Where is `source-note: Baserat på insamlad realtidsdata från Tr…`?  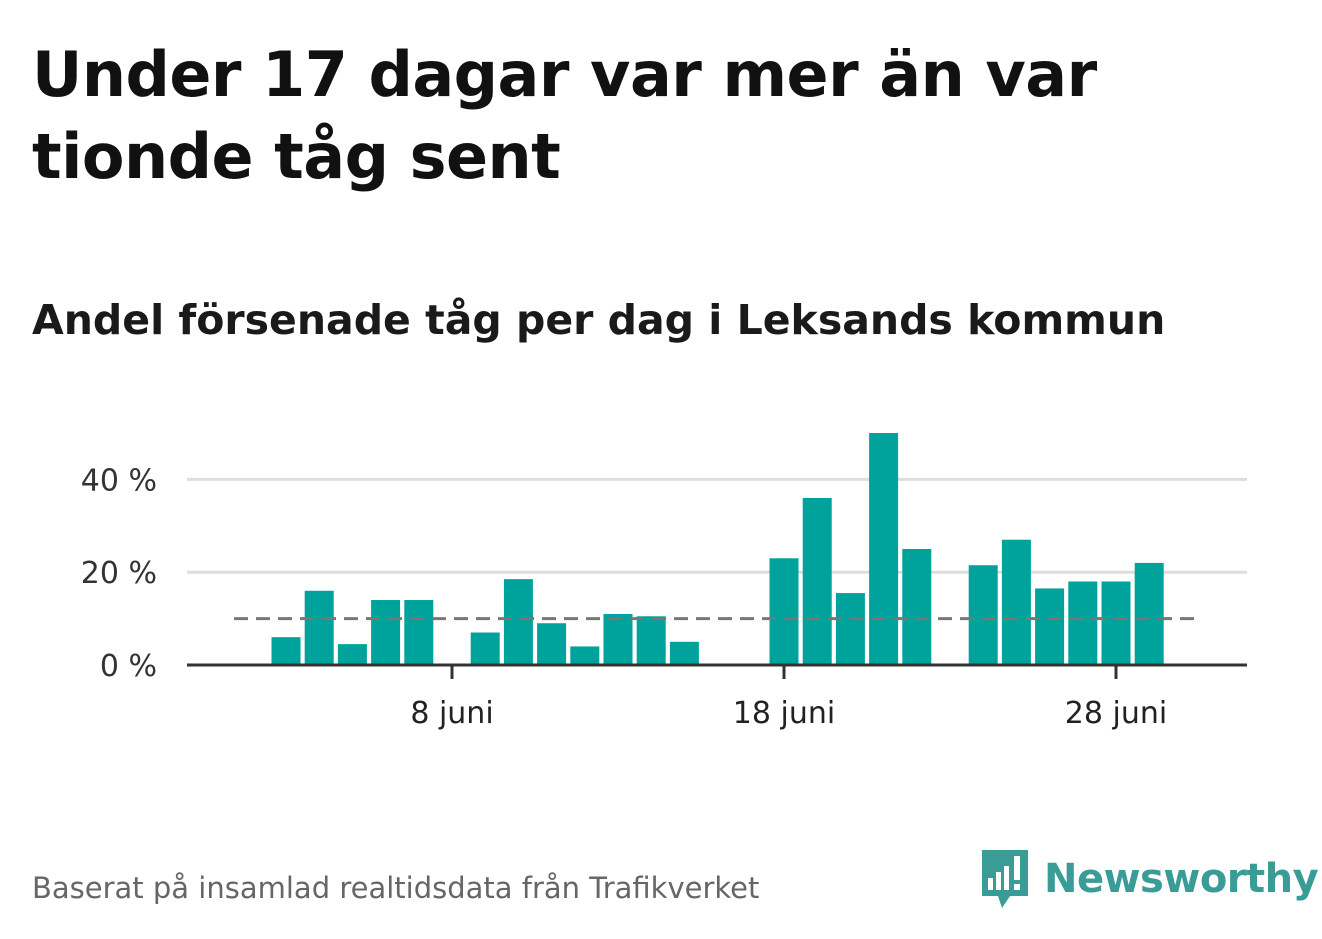 source-note: Baserat på insamlad realtidsdata från Tr… is located at coordinates (396, 888).